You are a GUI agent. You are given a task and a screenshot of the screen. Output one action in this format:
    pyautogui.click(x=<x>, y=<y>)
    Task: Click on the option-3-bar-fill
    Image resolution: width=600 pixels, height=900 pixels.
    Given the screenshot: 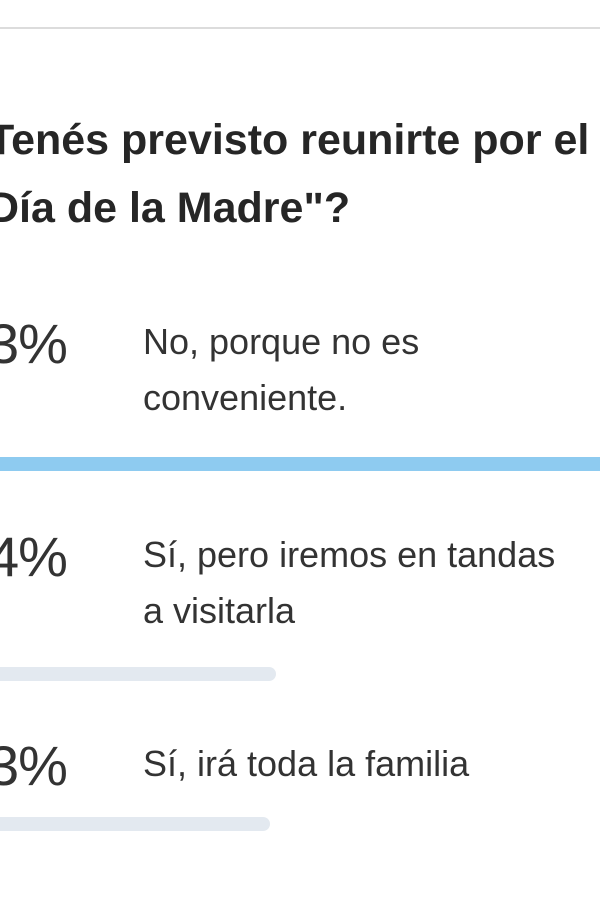 What is the action you would take?
    pyautogui.click(x=135, y=824)
    